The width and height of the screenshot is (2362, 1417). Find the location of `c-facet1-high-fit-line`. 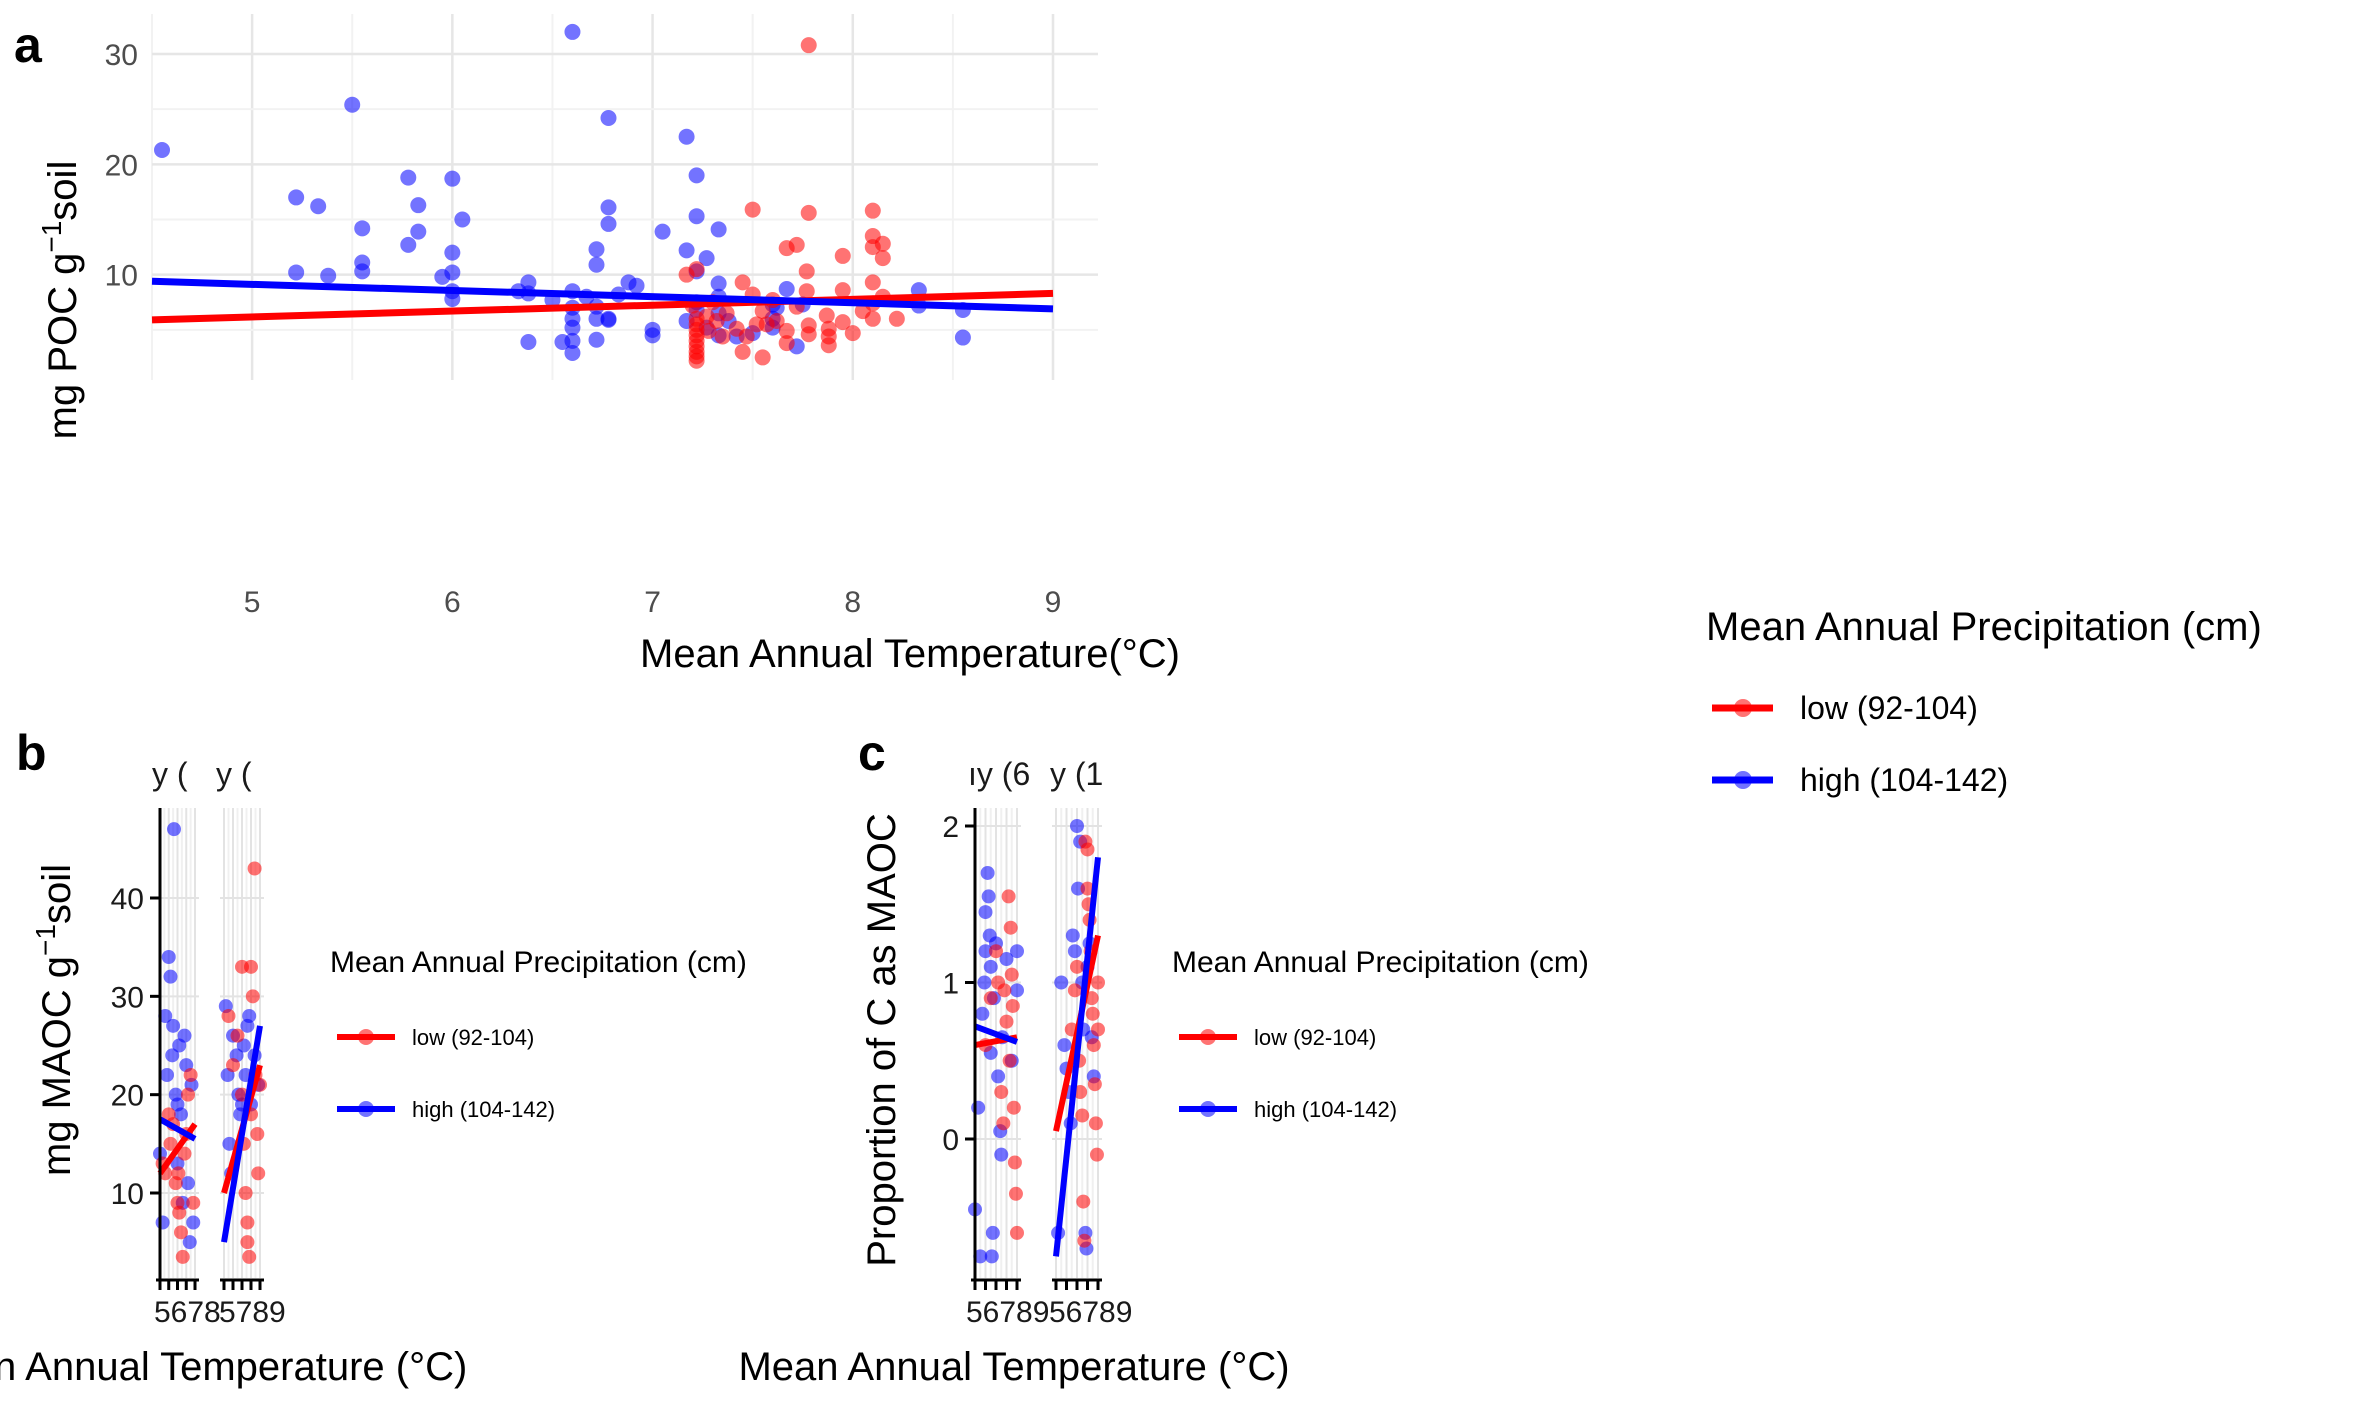

c-facet1-high-fit-line is located at coordinates (1077, 1056).